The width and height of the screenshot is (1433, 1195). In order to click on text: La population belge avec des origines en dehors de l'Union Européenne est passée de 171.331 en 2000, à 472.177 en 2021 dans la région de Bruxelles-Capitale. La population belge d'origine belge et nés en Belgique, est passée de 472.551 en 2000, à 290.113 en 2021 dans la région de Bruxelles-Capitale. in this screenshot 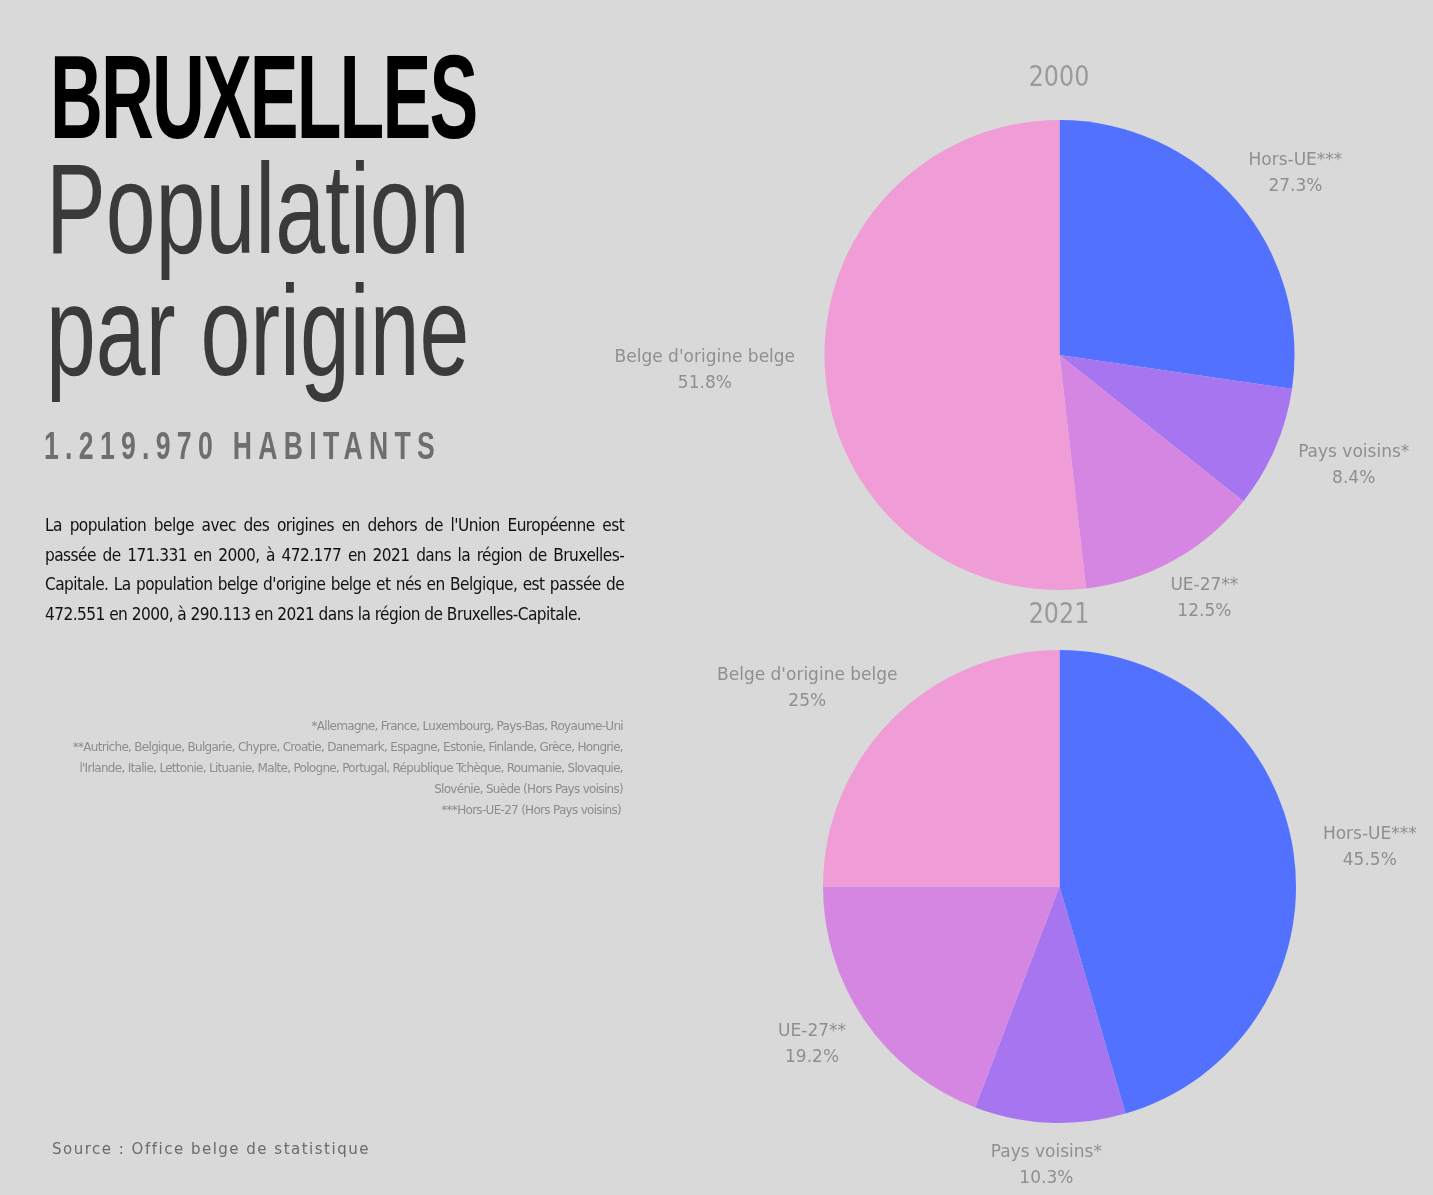, I will do `click(335, 570)`.